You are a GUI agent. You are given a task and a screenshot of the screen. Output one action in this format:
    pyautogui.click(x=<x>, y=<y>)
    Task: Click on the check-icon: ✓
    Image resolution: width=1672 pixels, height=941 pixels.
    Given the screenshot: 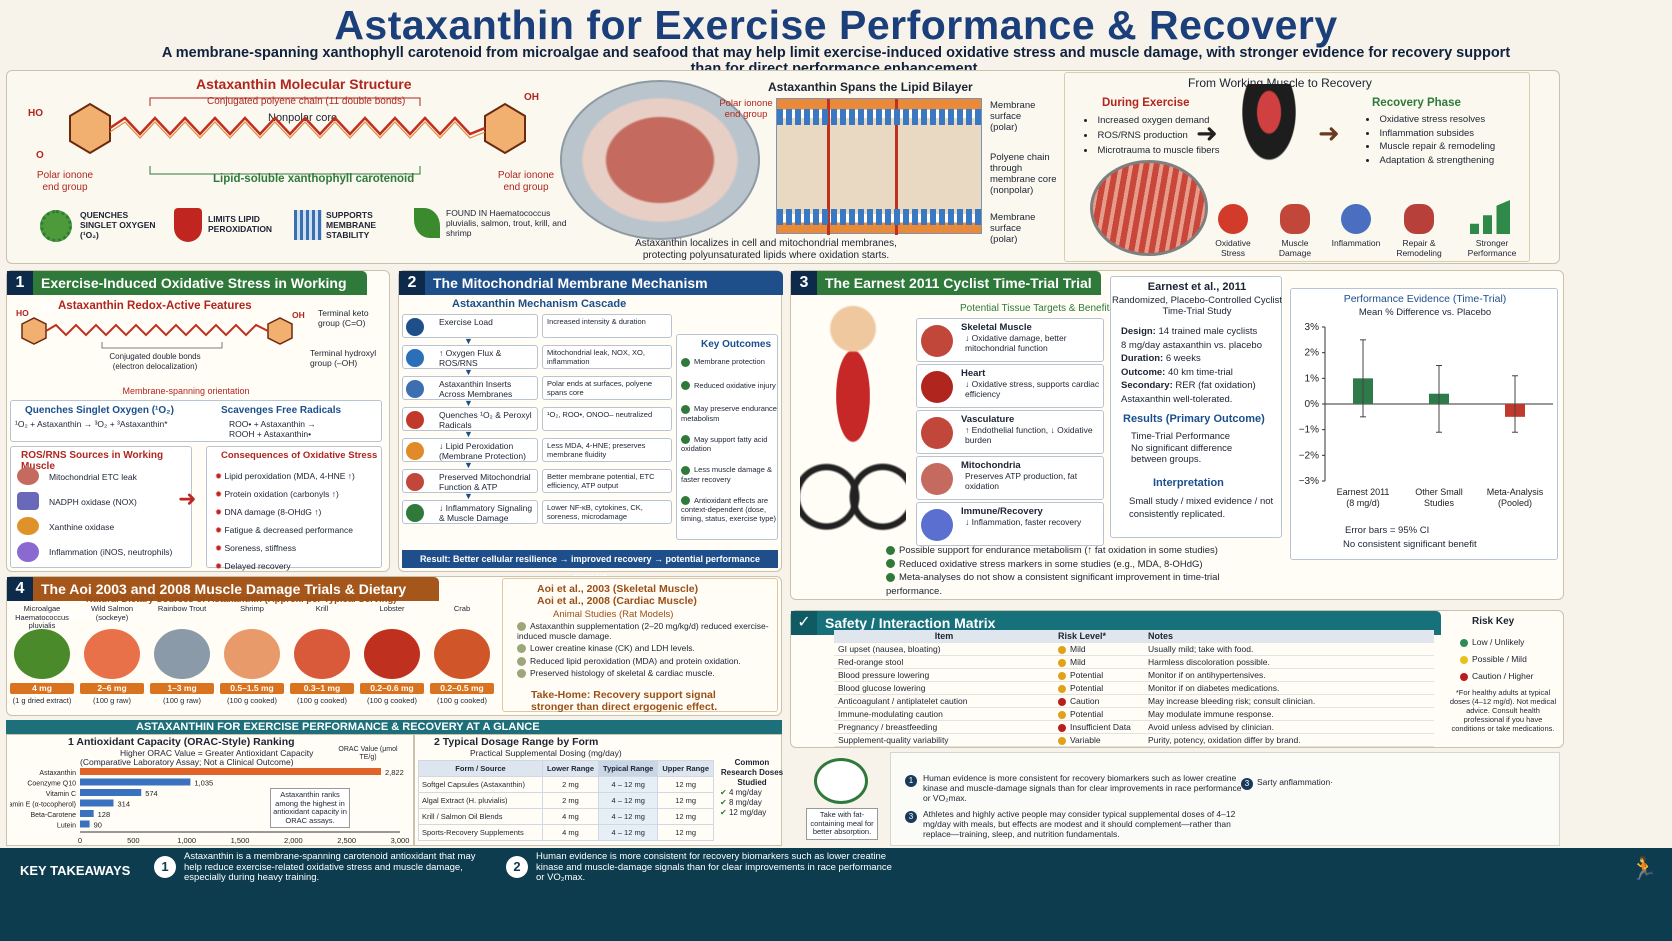 What is the action you would take?
    pyautogui.click(x=804, y=623)
    